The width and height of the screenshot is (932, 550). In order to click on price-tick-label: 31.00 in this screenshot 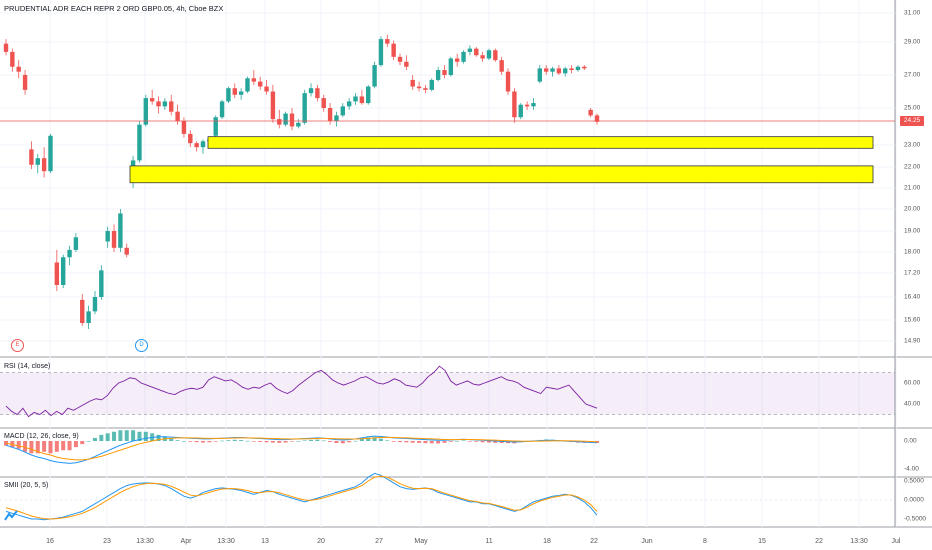, I will do `click(912, 13)`.